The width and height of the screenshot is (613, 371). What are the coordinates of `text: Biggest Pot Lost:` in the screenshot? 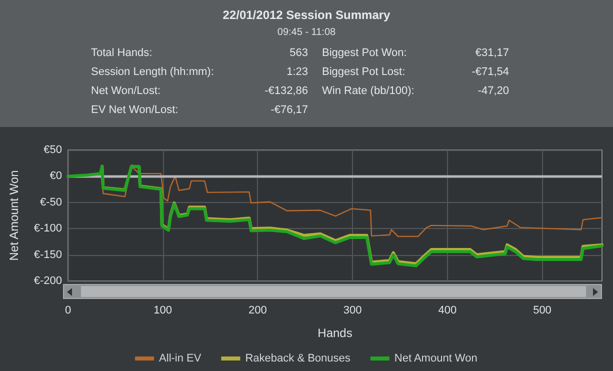 It's located at (364, 72).